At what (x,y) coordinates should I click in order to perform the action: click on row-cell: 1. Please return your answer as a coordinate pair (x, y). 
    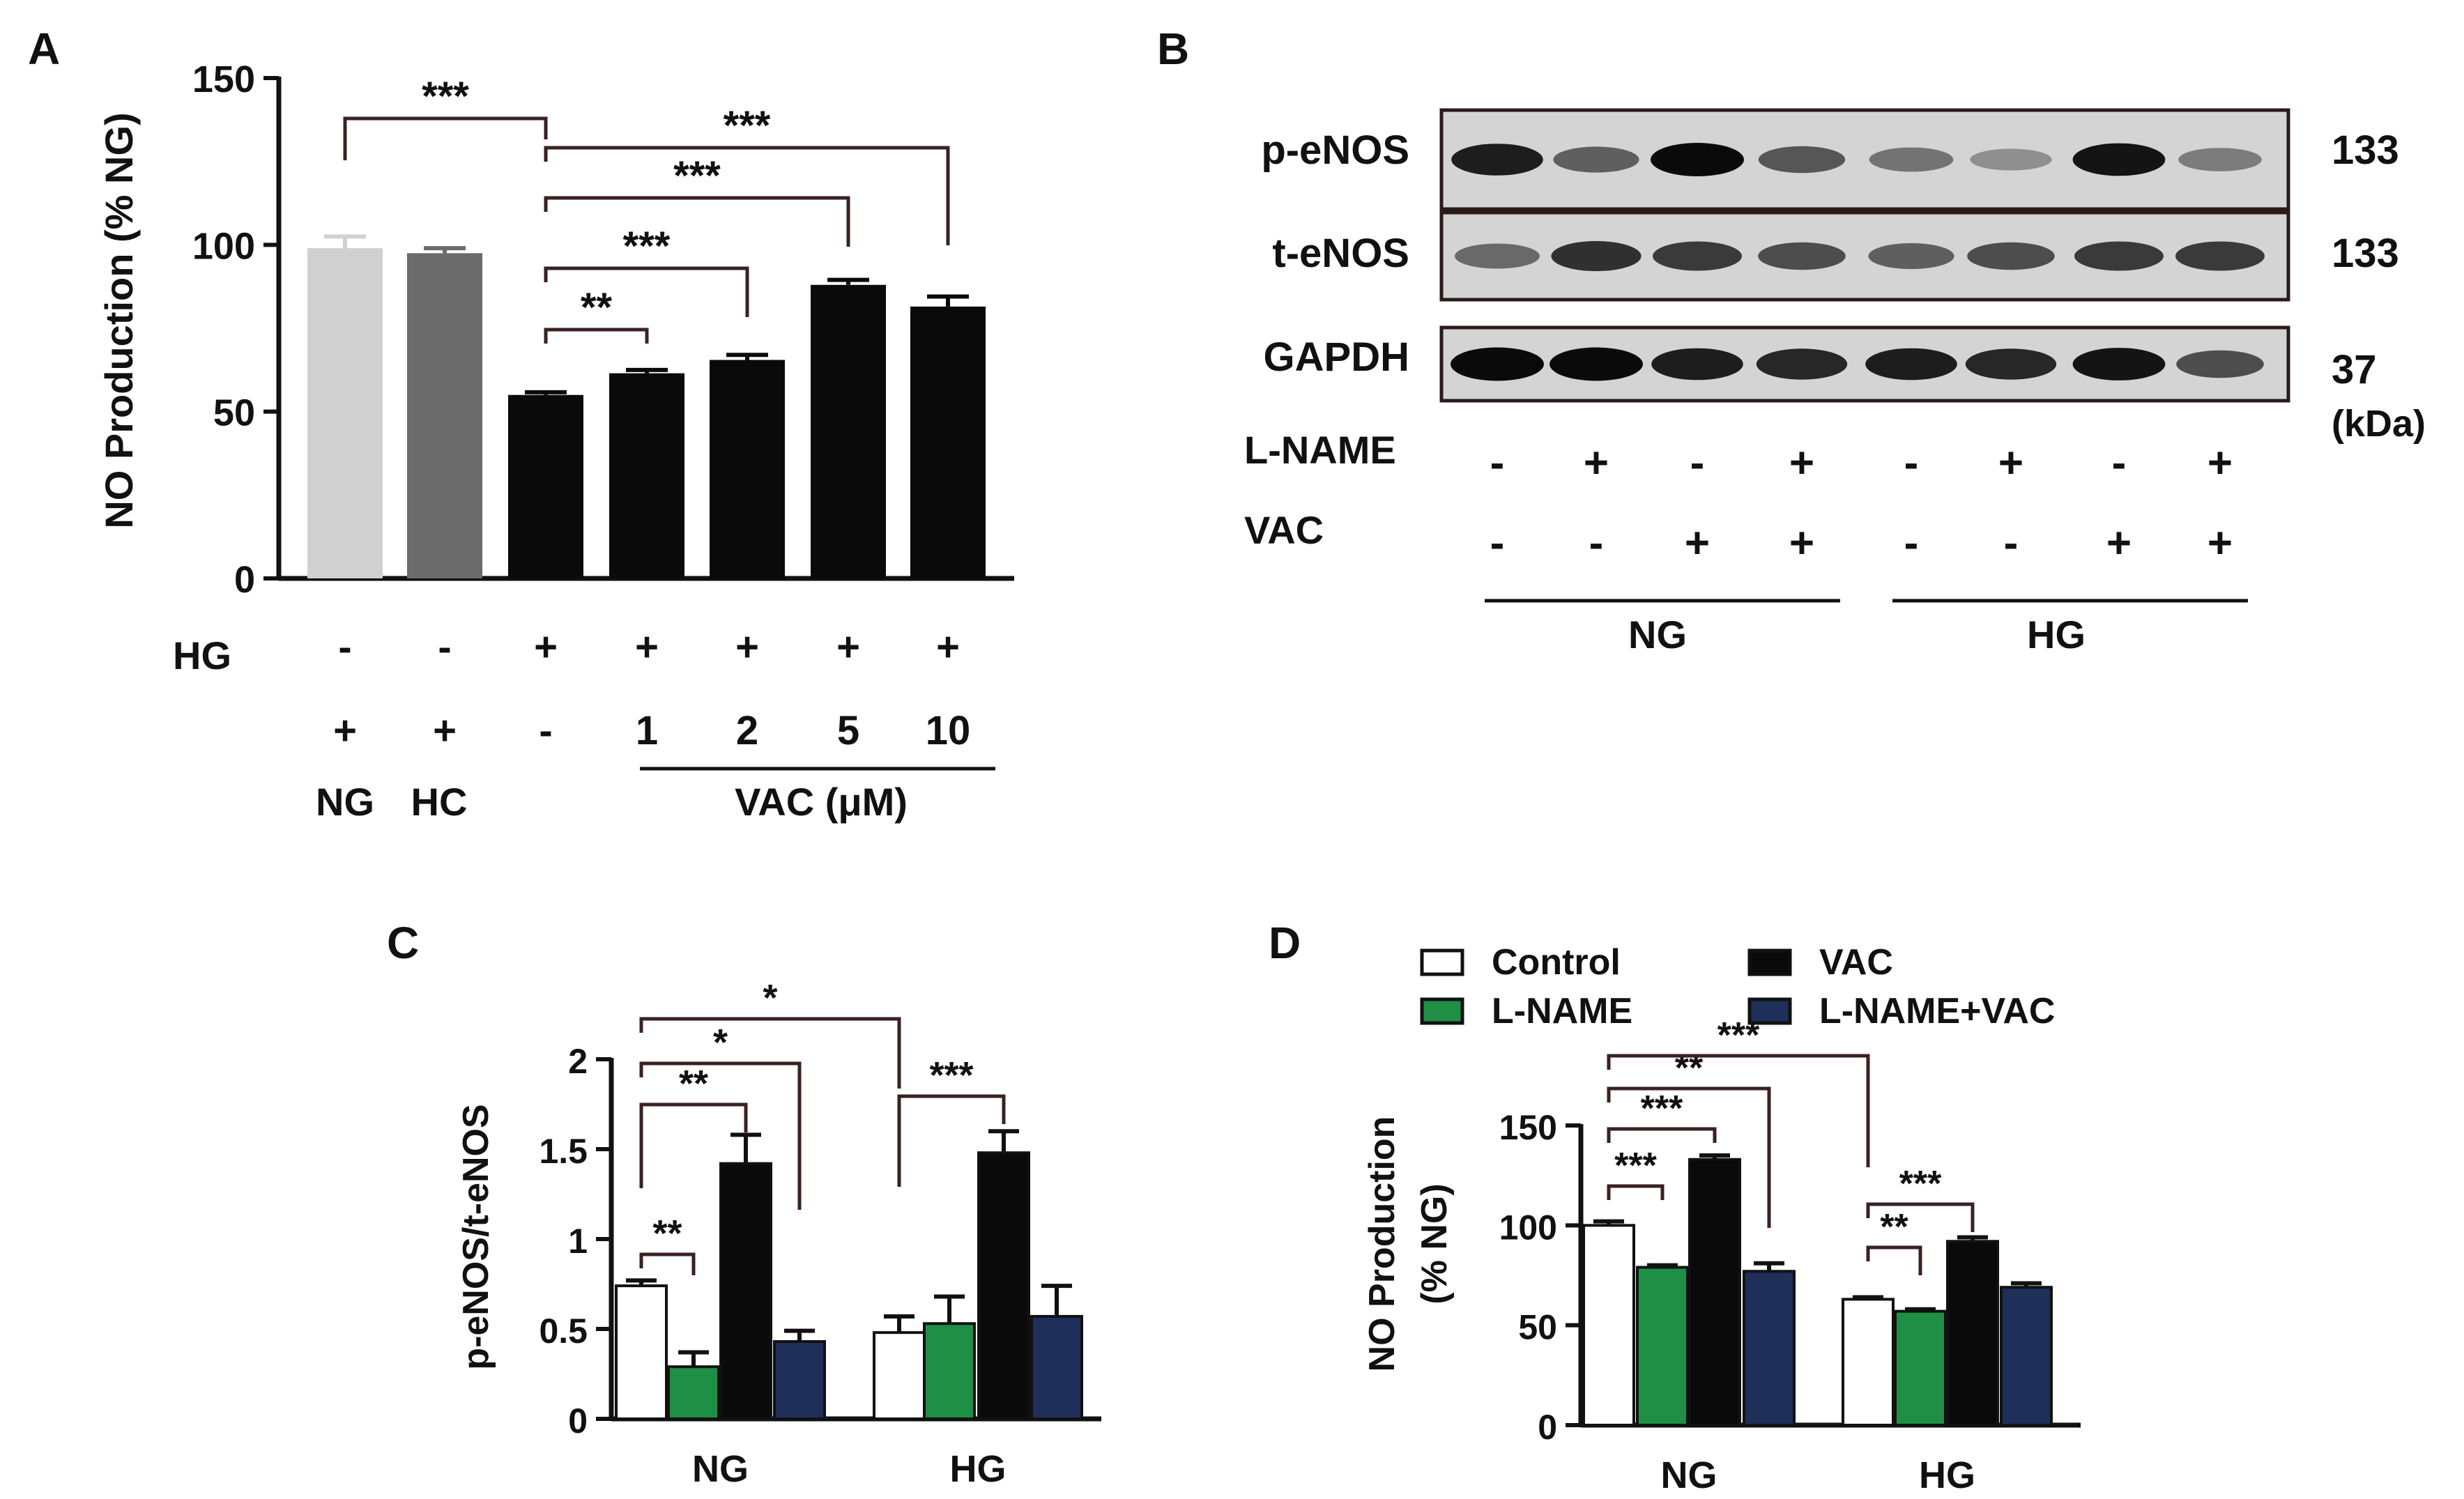
    Looking at the image, I should click on (647, 730).